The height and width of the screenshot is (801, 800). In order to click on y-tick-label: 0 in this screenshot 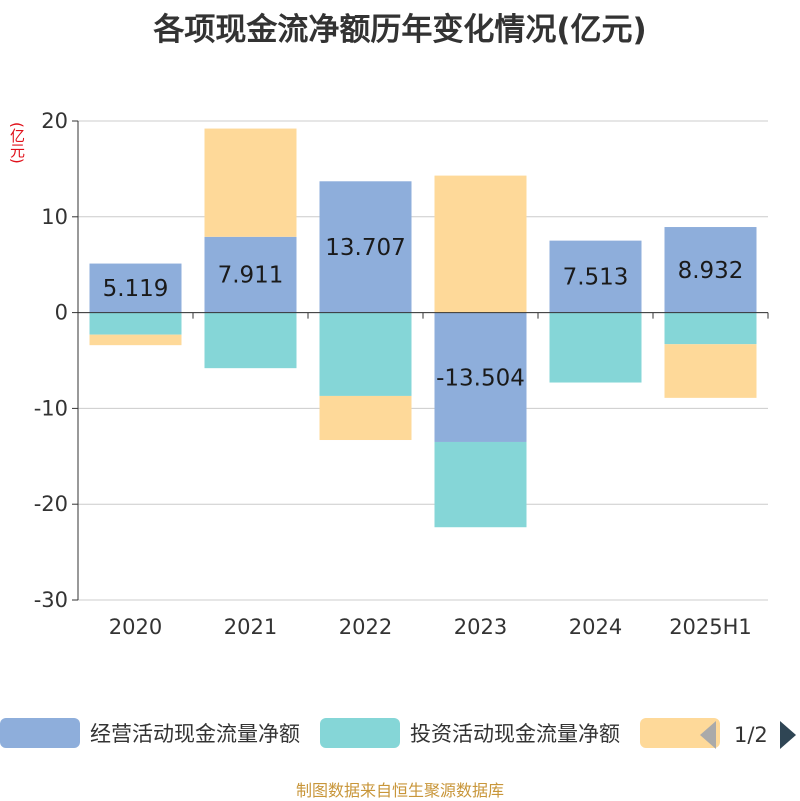, I will do `click(61, 313)`.